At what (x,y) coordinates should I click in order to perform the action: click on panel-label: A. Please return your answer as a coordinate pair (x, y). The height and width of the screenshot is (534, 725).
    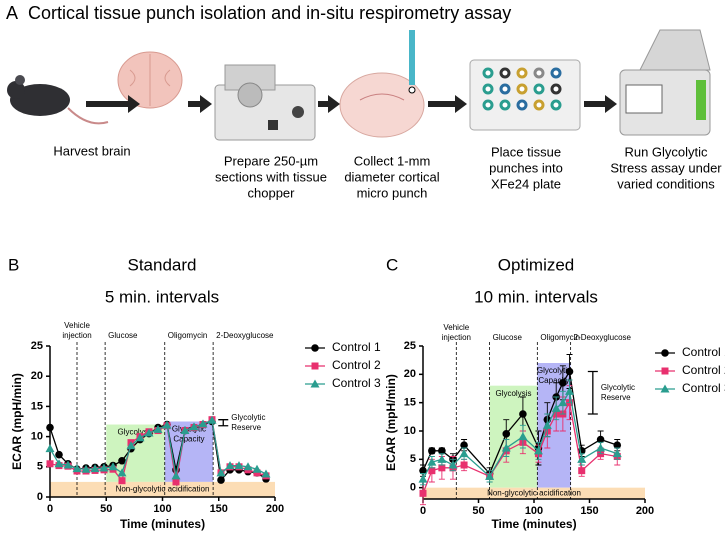
    Looking at the image, I should click on (12, 13).